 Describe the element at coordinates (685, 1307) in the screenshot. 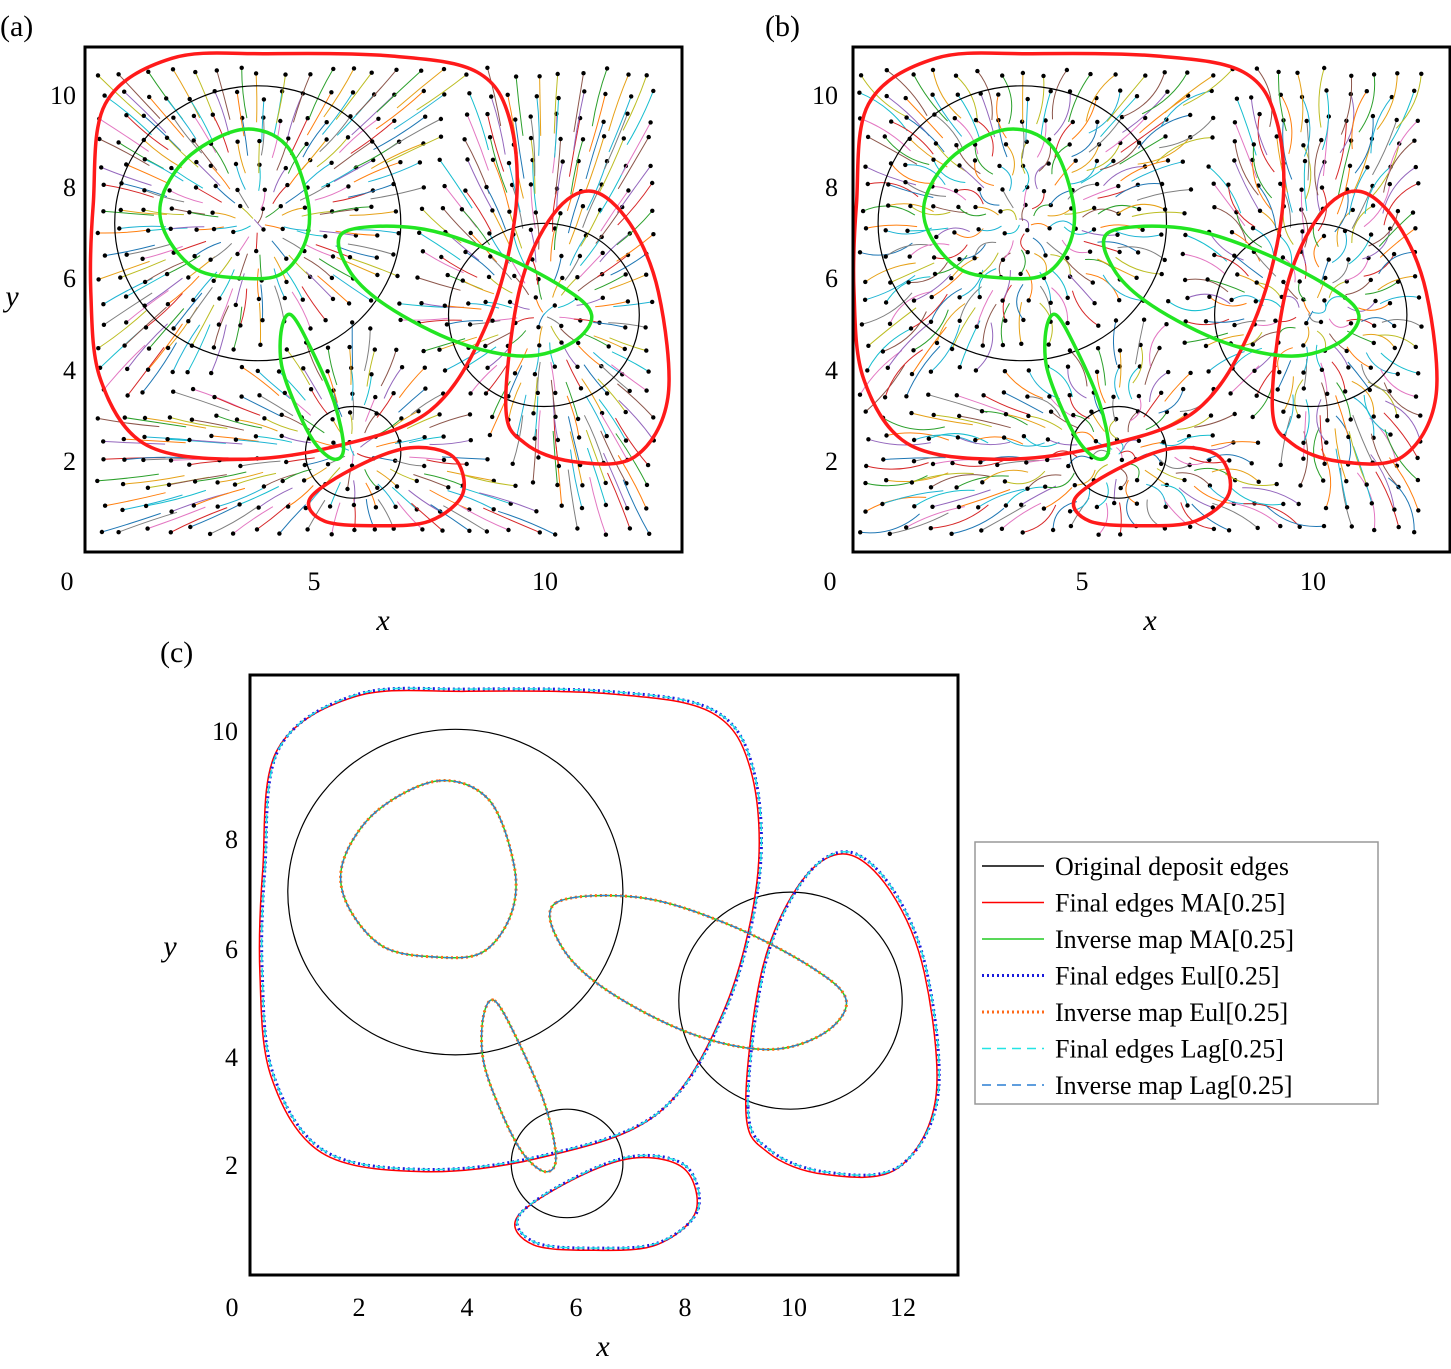

I see `panel-c-xtick: 8` at that location.